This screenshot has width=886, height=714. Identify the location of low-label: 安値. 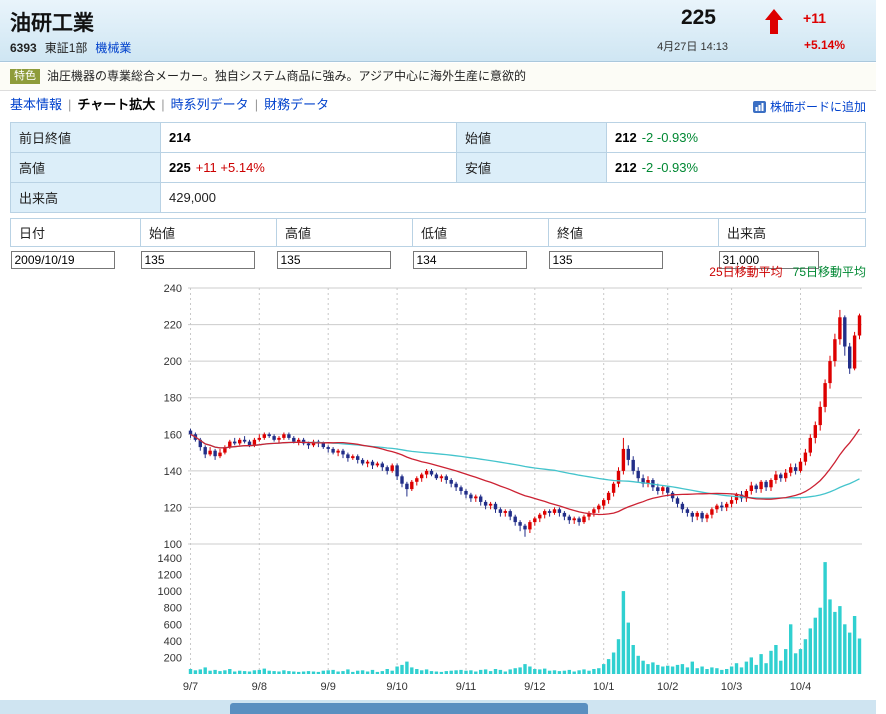
(531, 167).